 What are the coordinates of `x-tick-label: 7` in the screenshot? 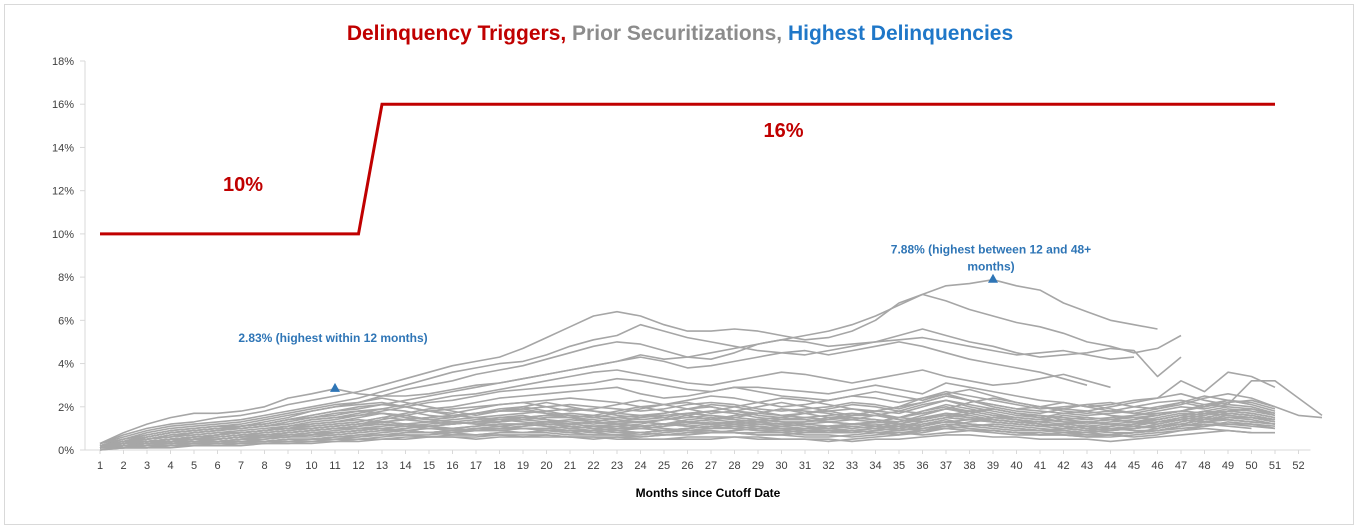 It's located at (241, 466).